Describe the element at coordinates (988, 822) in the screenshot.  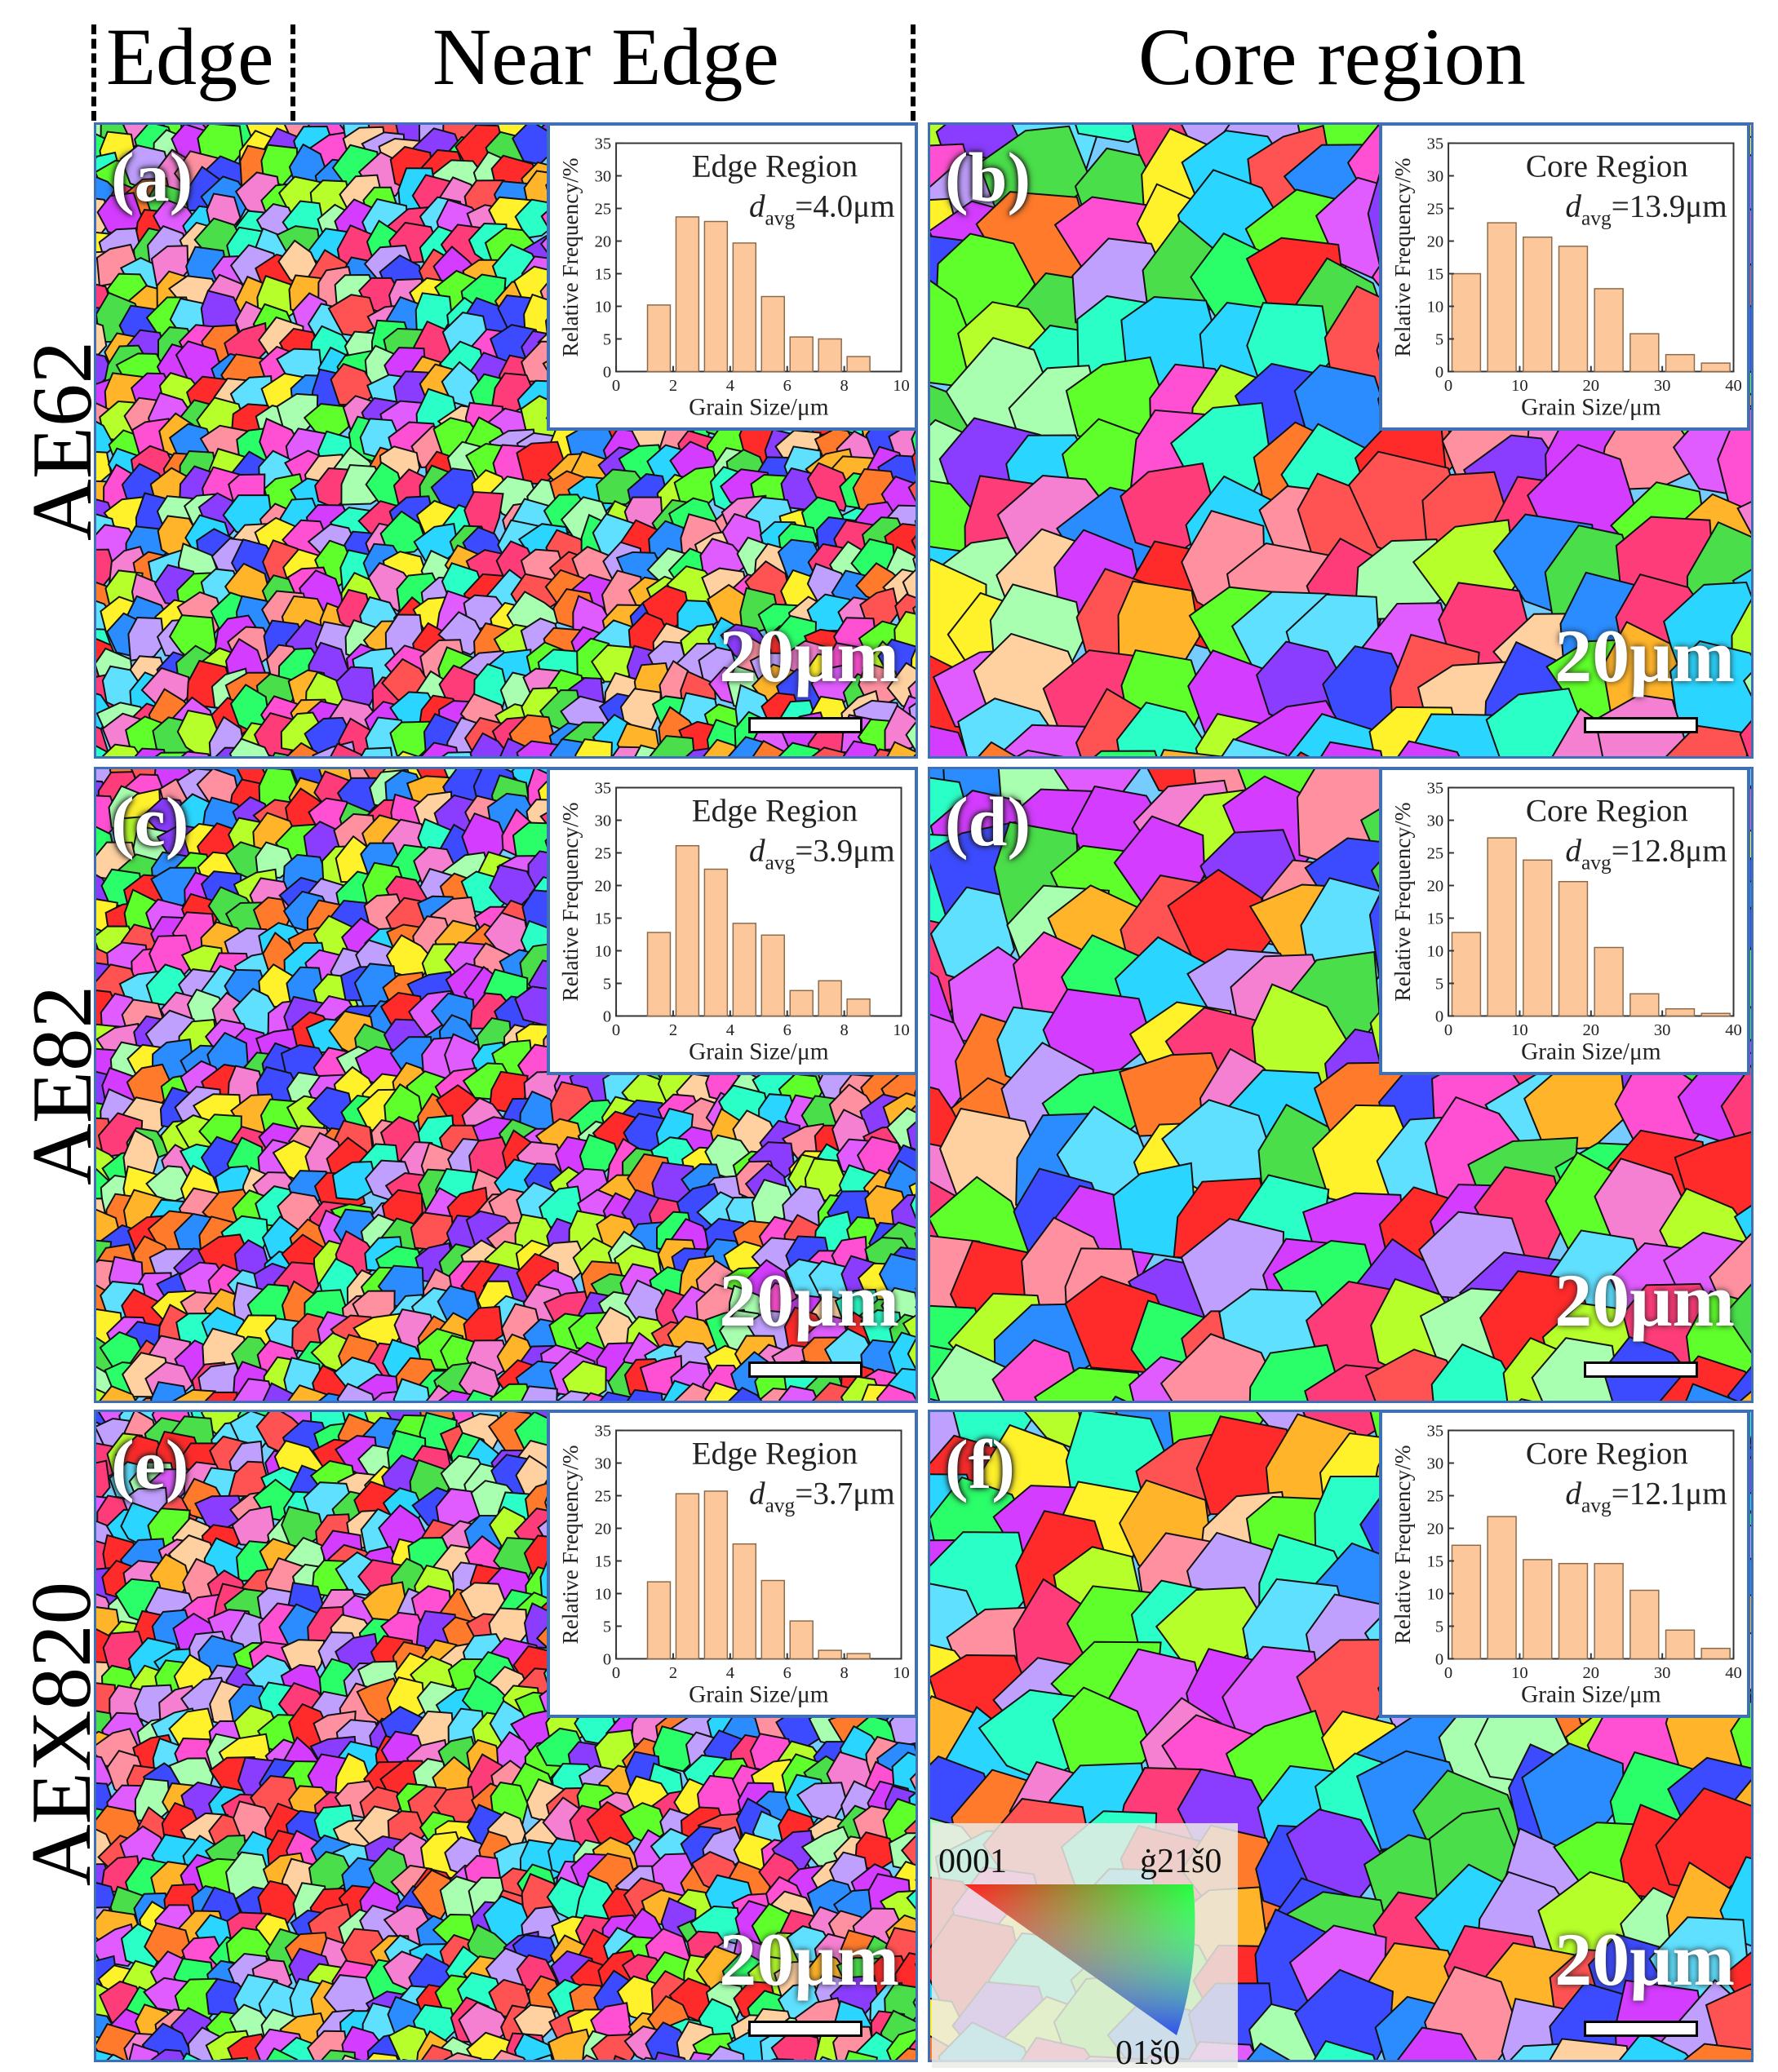
I see `panel-letter: (d)` at that location.